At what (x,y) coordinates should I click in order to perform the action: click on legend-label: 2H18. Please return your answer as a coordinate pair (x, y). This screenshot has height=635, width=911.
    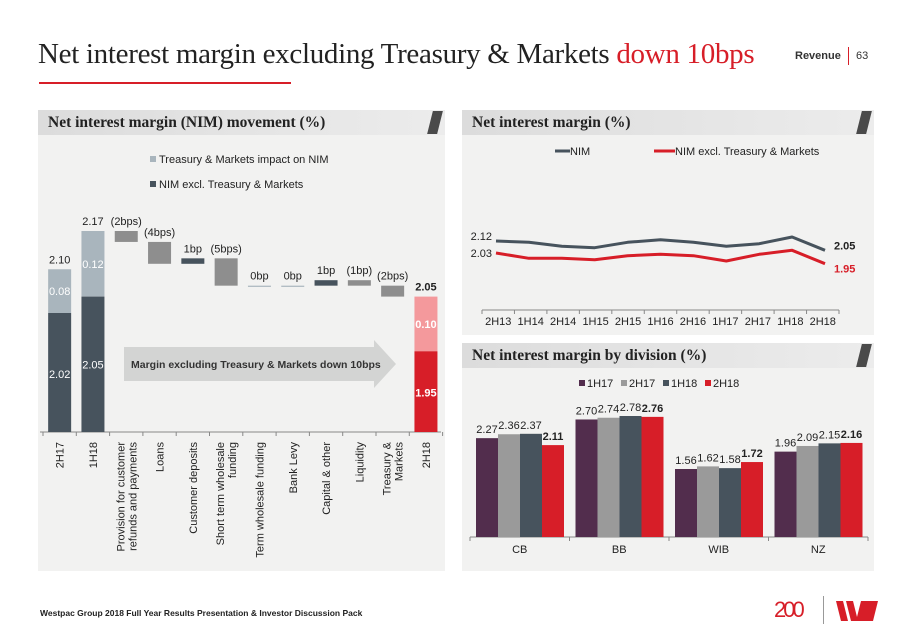
    Looking at the image, I should click on (726, 384).